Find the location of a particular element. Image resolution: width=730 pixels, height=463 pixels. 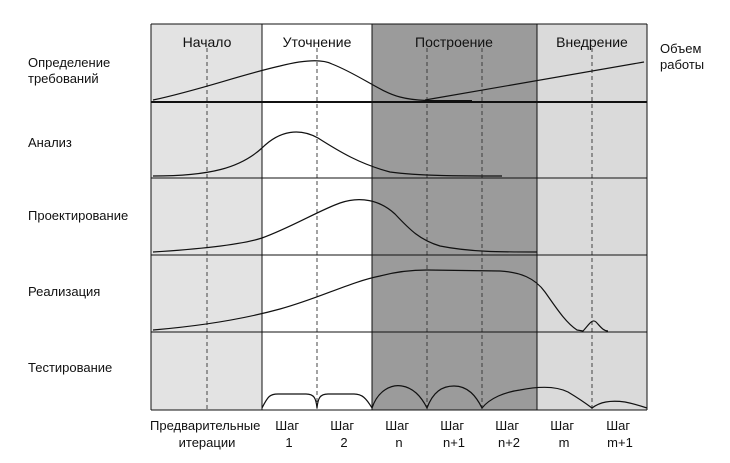

iteration-label: Предварительные итерации is located at coordinates (207, 434).